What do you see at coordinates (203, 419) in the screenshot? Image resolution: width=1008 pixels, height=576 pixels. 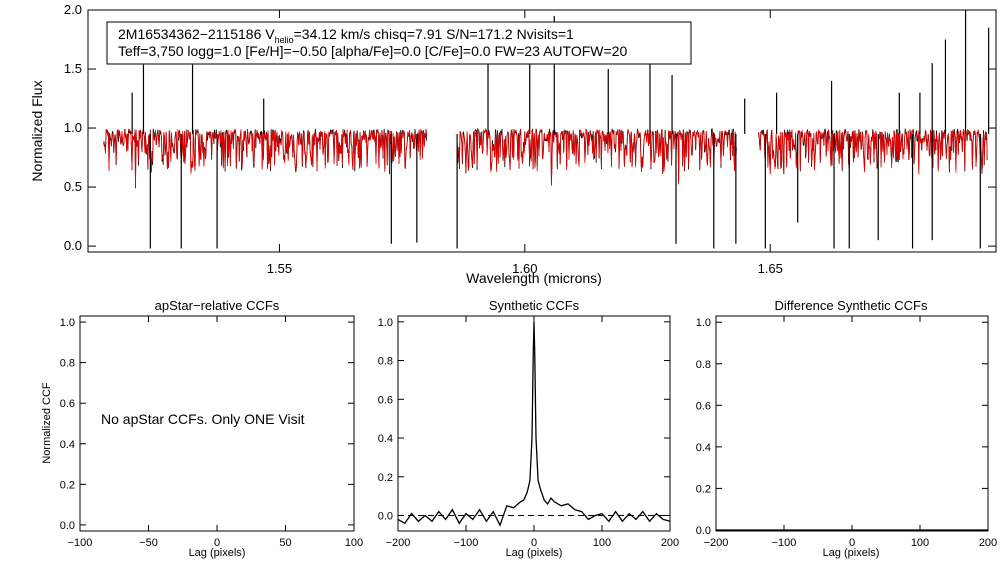 I see `apstar-ccf-annotation: No apStar CCFs. Only ONE Visit` at bounding box center [203, 419].